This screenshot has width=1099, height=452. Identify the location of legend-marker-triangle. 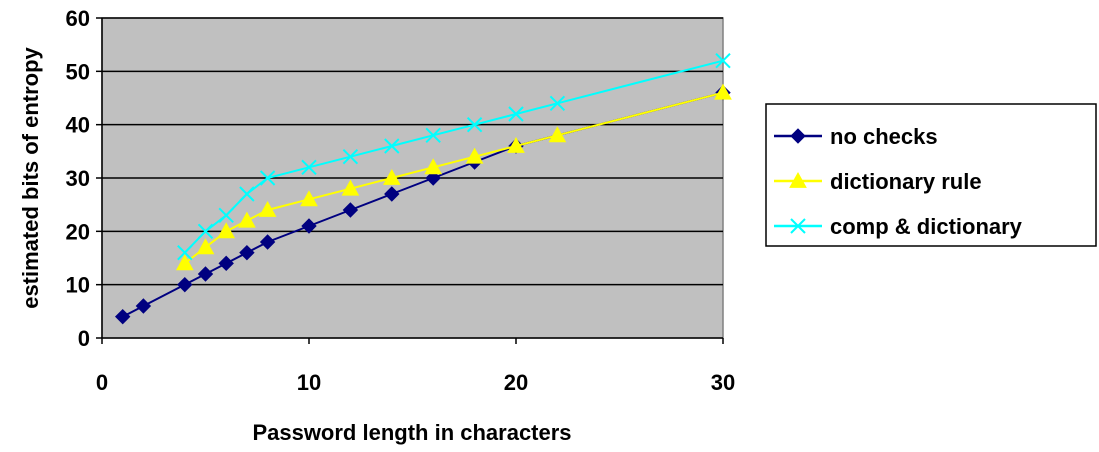
(798, 179).